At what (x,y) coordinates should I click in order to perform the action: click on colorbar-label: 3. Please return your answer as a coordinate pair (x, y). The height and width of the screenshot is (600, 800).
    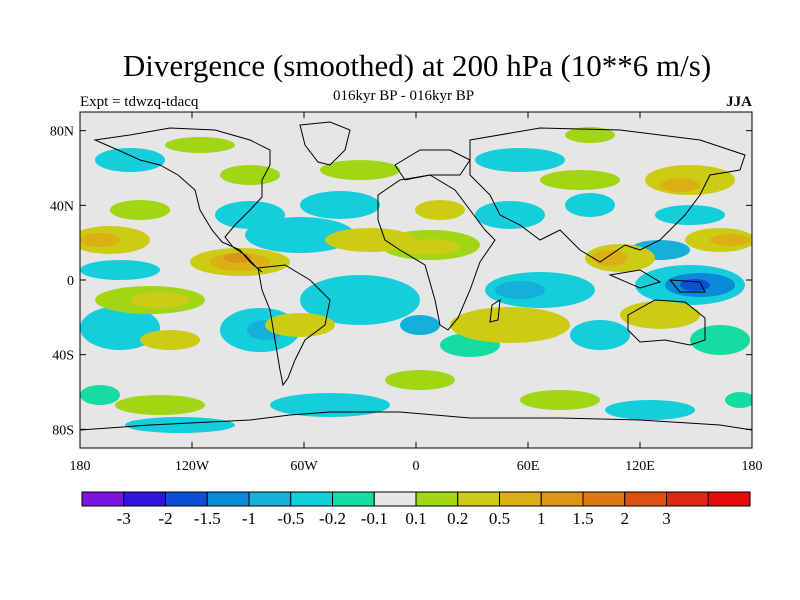
    Looking at the image, I should click on (666, 518).